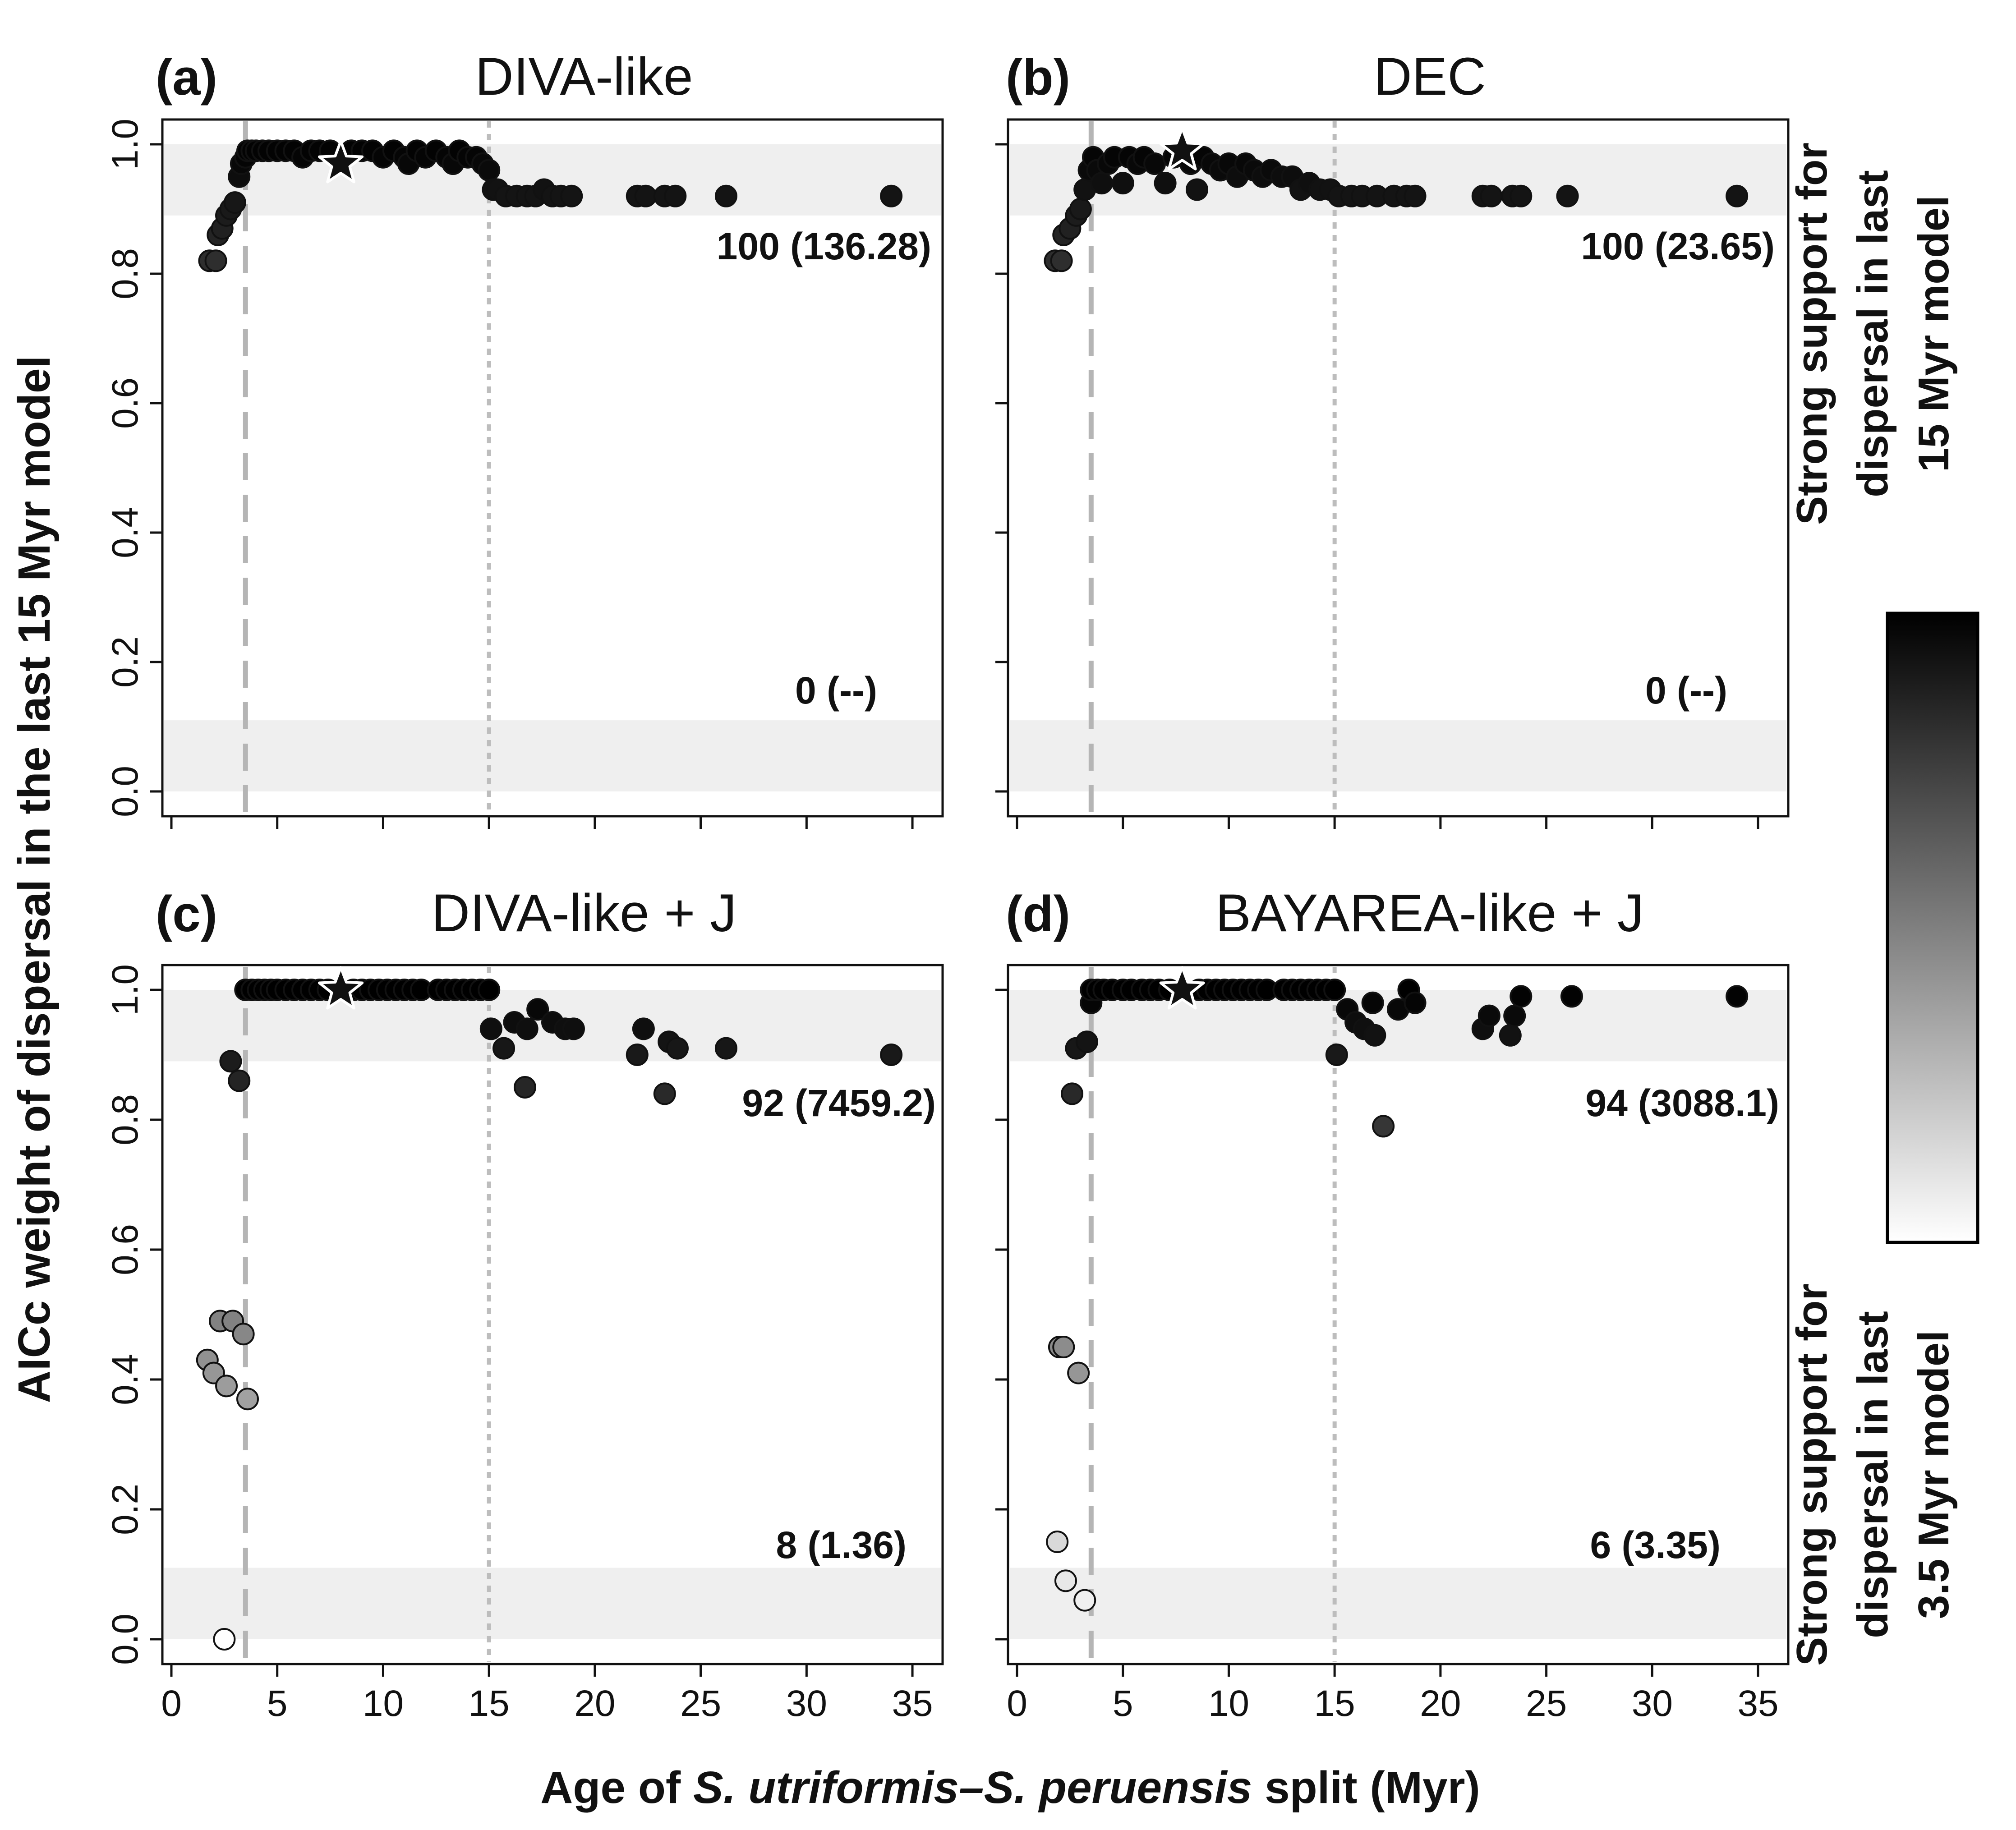 This screenshot has height=1830, width=2016. I want to click on y-tick-label: 0.6, so click(125, 403).